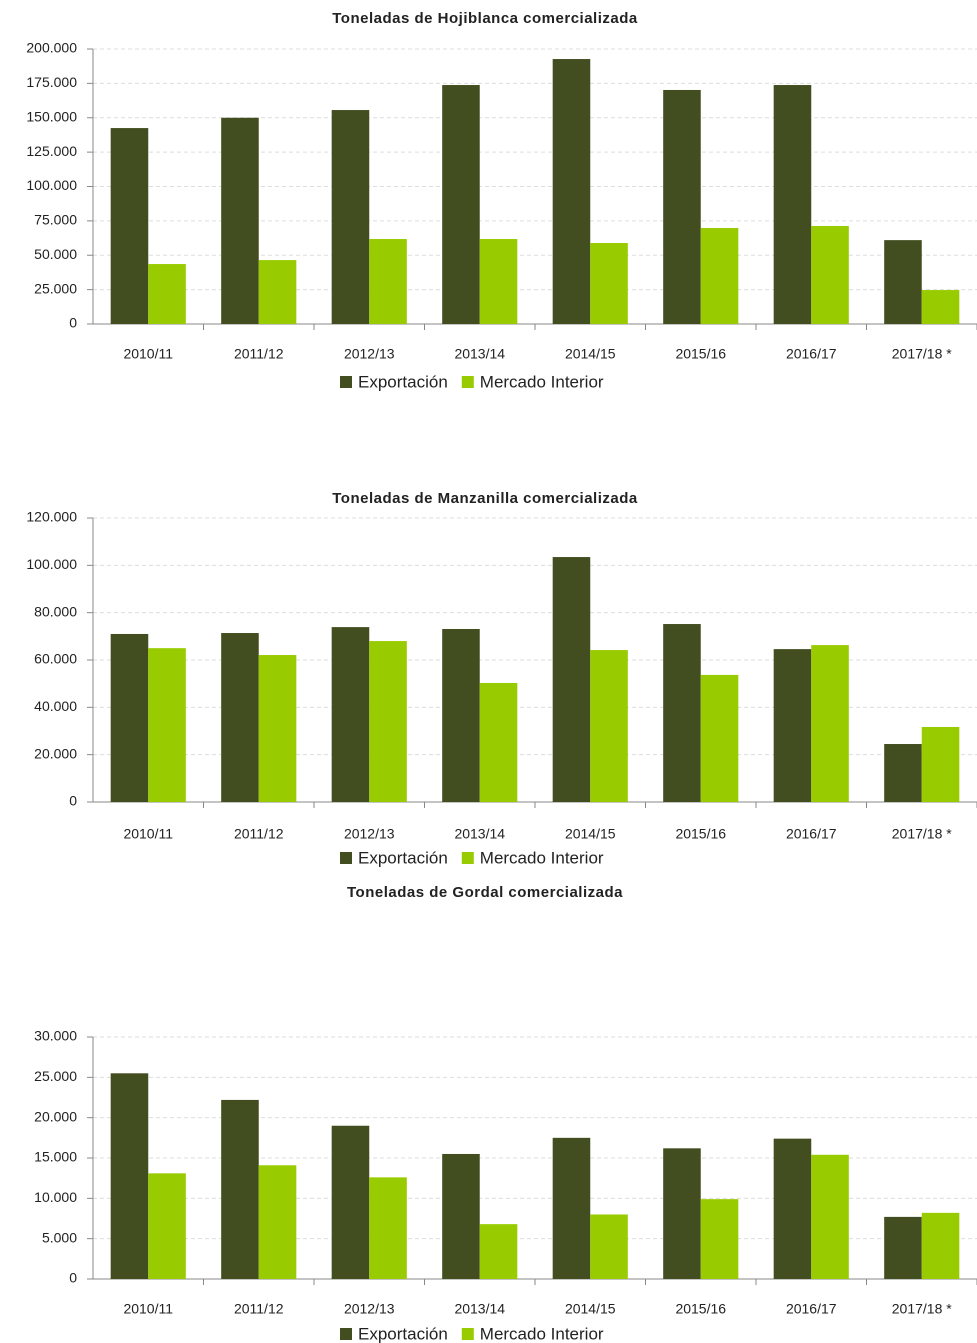 The image size is (977, 1343). I want to click on chart-title: Toneladas de Gordal comercializada, so click(485, 892).